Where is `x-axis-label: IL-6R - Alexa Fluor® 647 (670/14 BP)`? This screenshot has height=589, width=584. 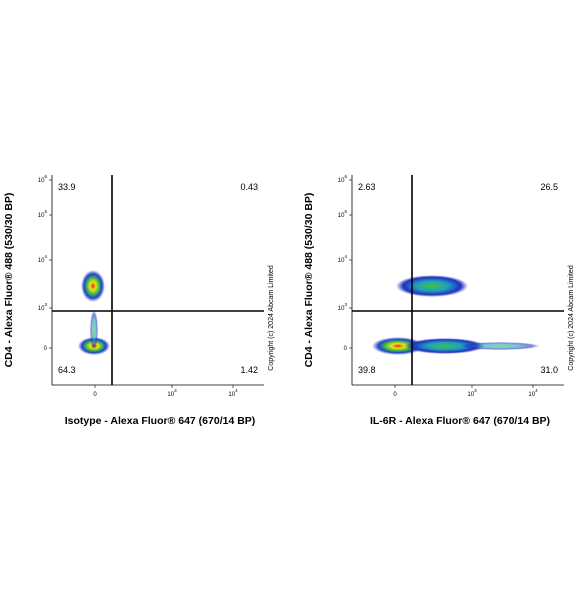 x-axis-label: IL-6R - Alexa Fluor® 647 (670/14 BP) is located at coordinates (460, 421).